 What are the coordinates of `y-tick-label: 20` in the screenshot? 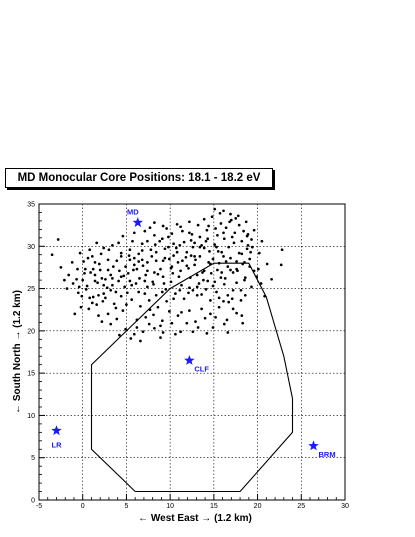 It's located at (31, 331).